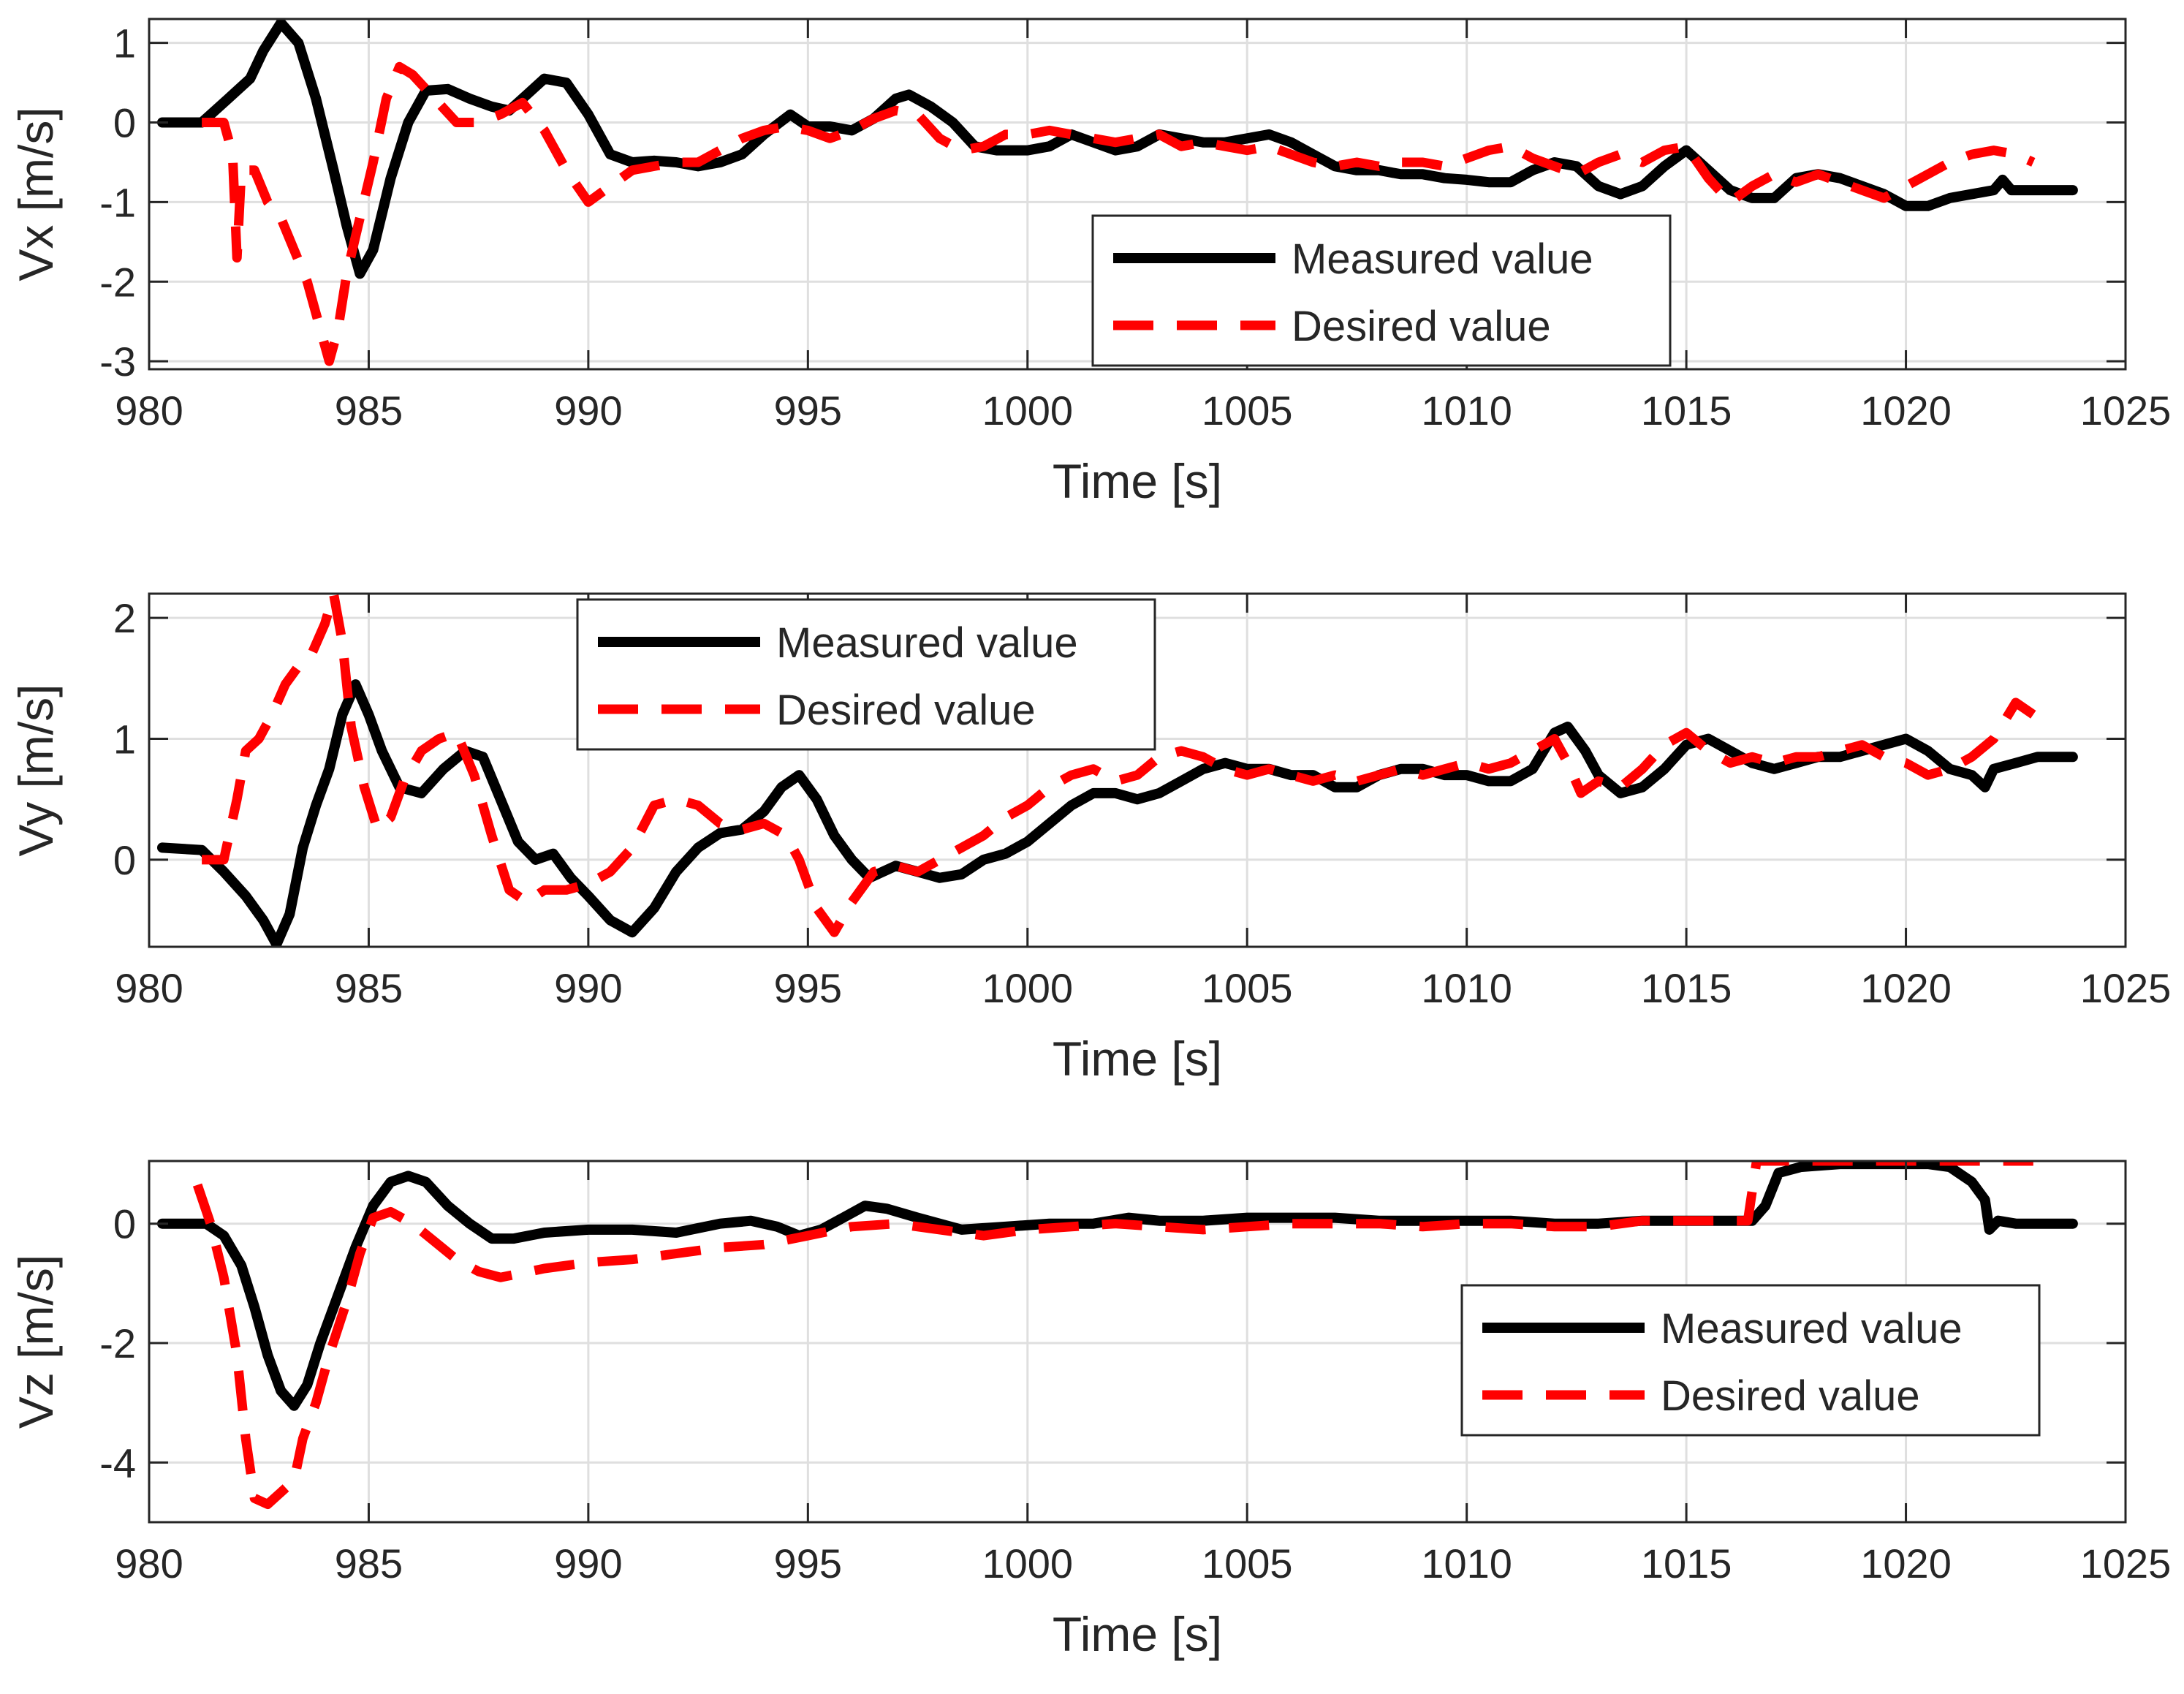  I want to click on y-axis-label: Vy [m/s], so click(36, 770).